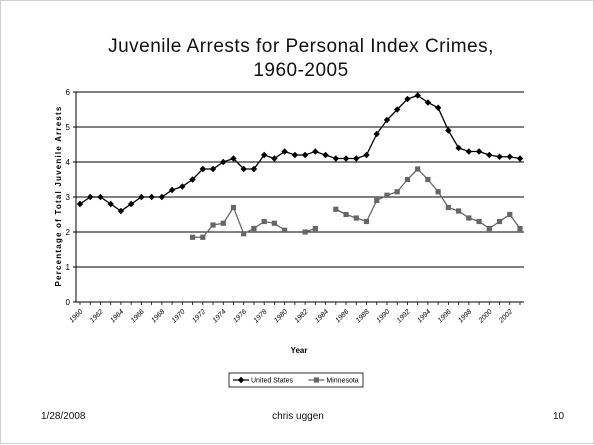 Image resolution: width=594 pixels, height=445 pixels. I want to click on legend-marker-minnesota, so click(316, 380).